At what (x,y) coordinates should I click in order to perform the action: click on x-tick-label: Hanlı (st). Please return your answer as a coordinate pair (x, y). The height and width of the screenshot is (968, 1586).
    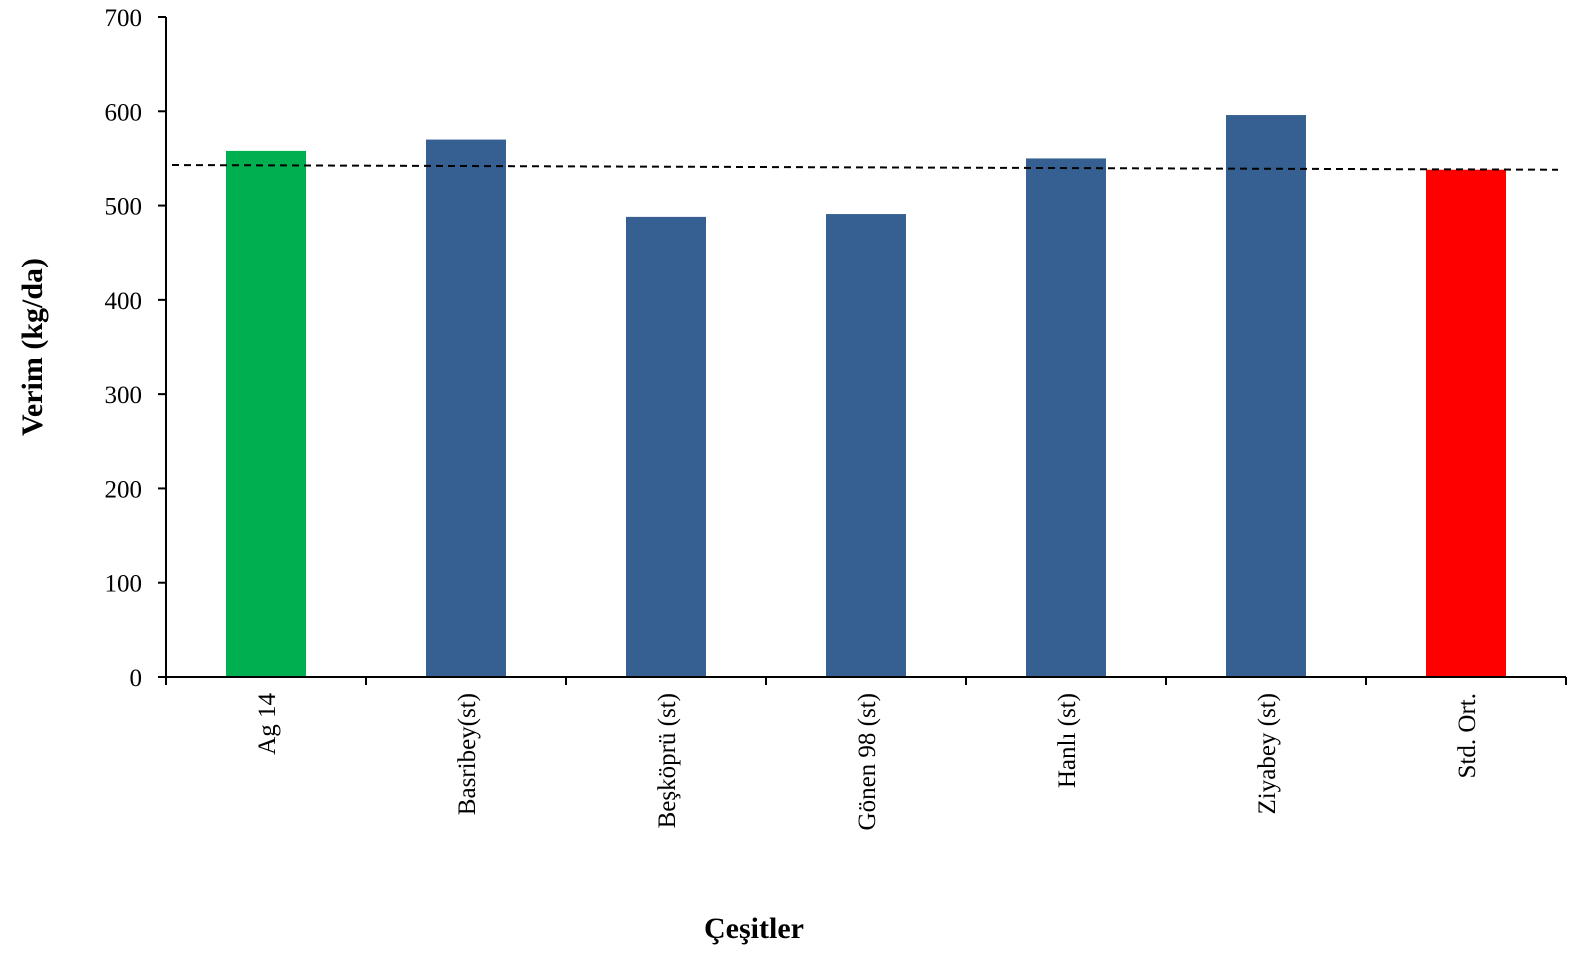
    Looking at the image, I should click on (1067, 740).